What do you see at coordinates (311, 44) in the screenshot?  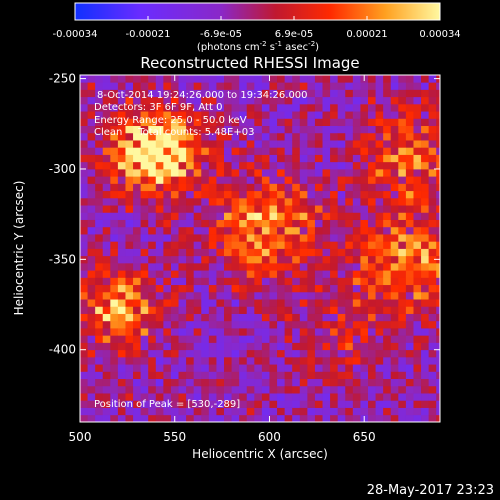 I see `unit-exp-2: -2` at bounding box center [311, 44].